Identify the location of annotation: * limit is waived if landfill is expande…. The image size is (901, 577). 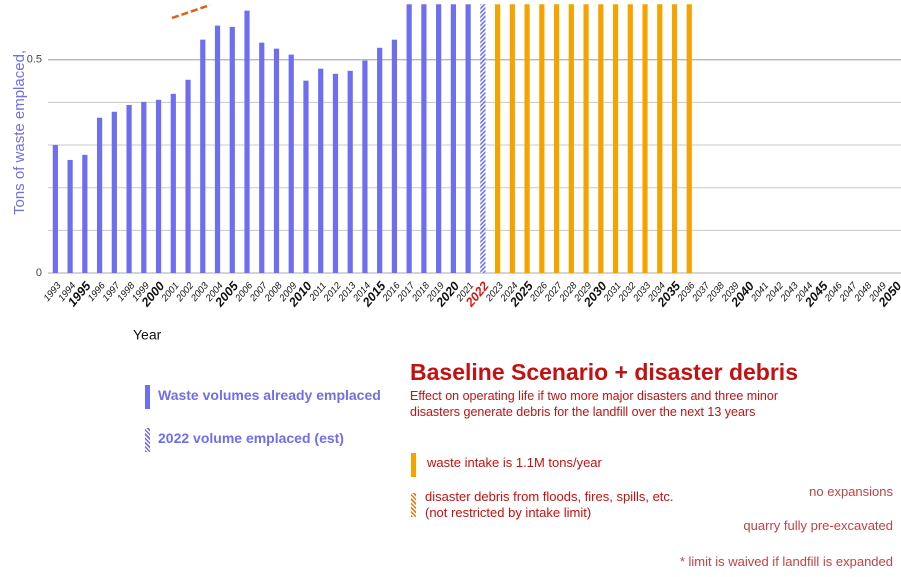
(786, 561).